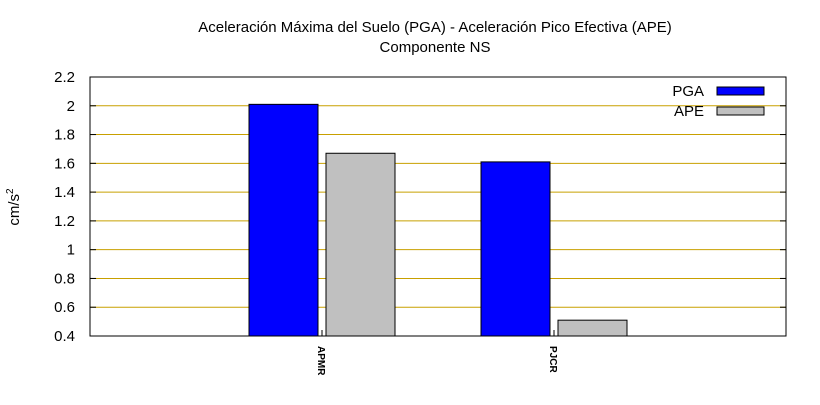 The width and height of the screenshot is (820, 405). I want to click on y-tick-label: 0.6, so click(64, 307).